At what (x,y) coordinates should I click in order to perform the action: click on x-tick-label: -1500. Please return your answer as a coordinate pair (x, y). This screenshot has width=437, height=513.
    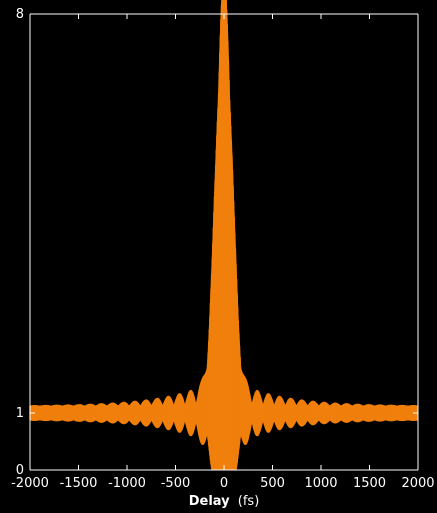
    Looking at the image, I should click on (79, 483).